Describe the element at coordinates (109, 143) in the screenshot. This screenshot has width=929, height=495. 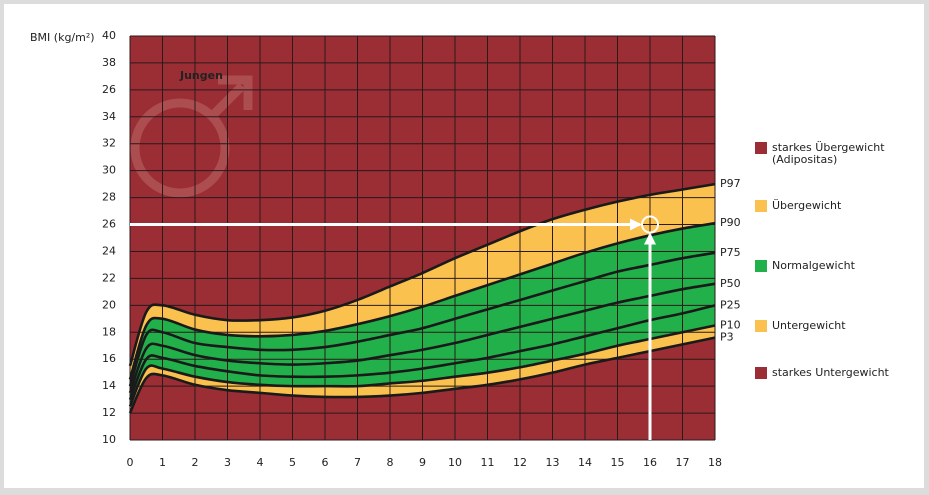
I see `y-tick-label: 32` at that location.